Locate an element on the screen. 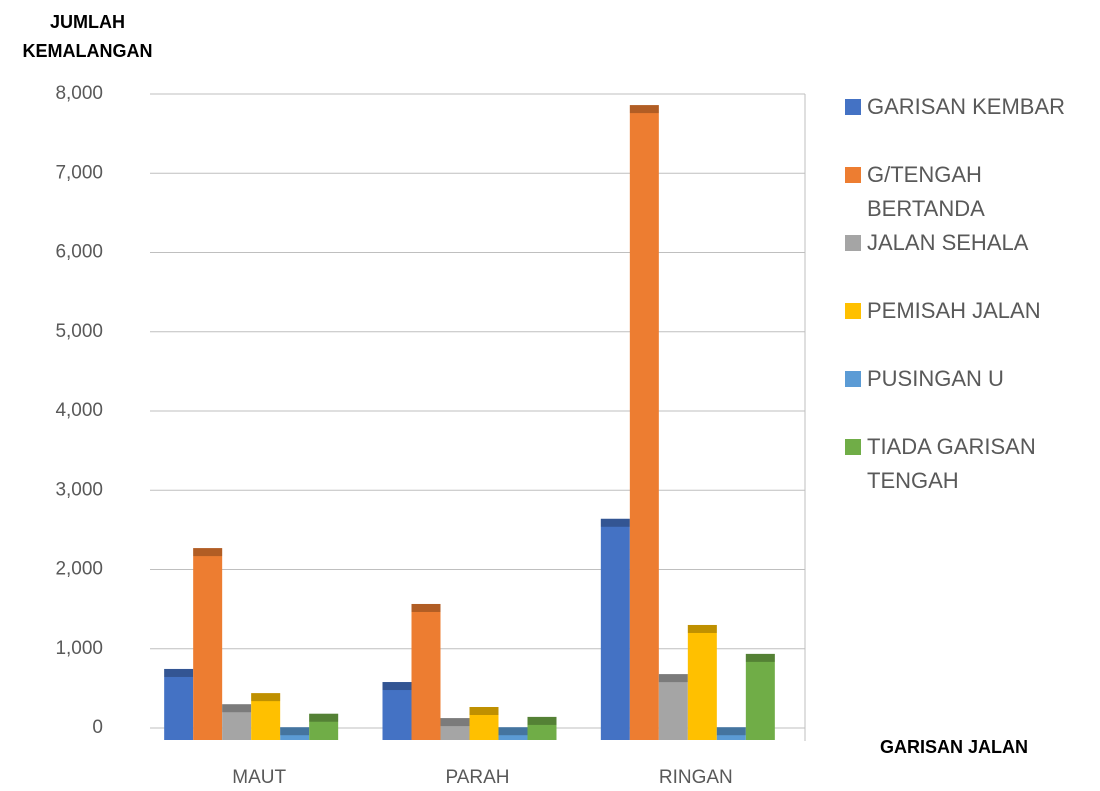  y-tick-label: 7,000 is located at coordinates (79, 172).